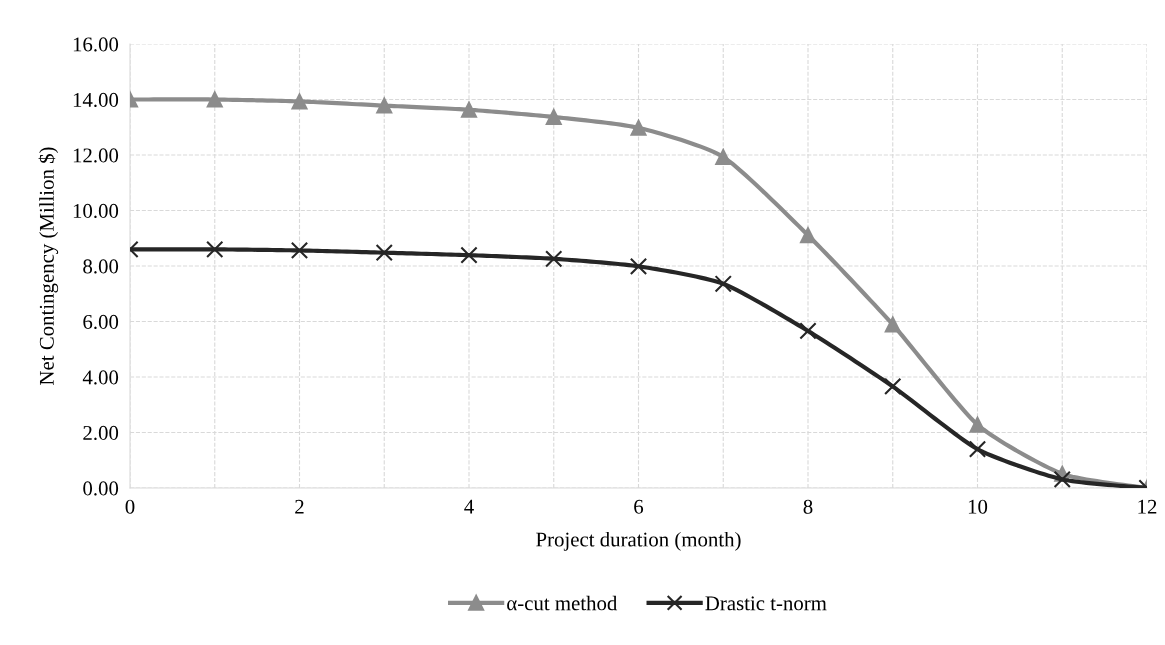 This screenshot has height=645, width=1165. I want to click on y-tick-label: 0.00, so click(101, 488).